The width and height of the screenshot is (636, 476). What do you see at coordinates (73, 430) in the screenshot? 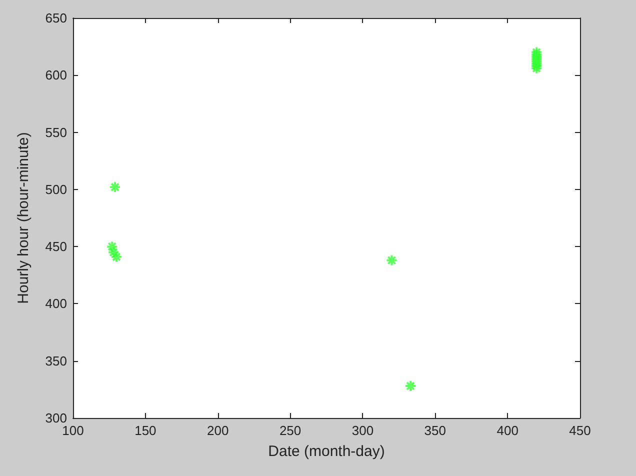
I see `x-tick-label: 100` at bounding box center [73, 430].